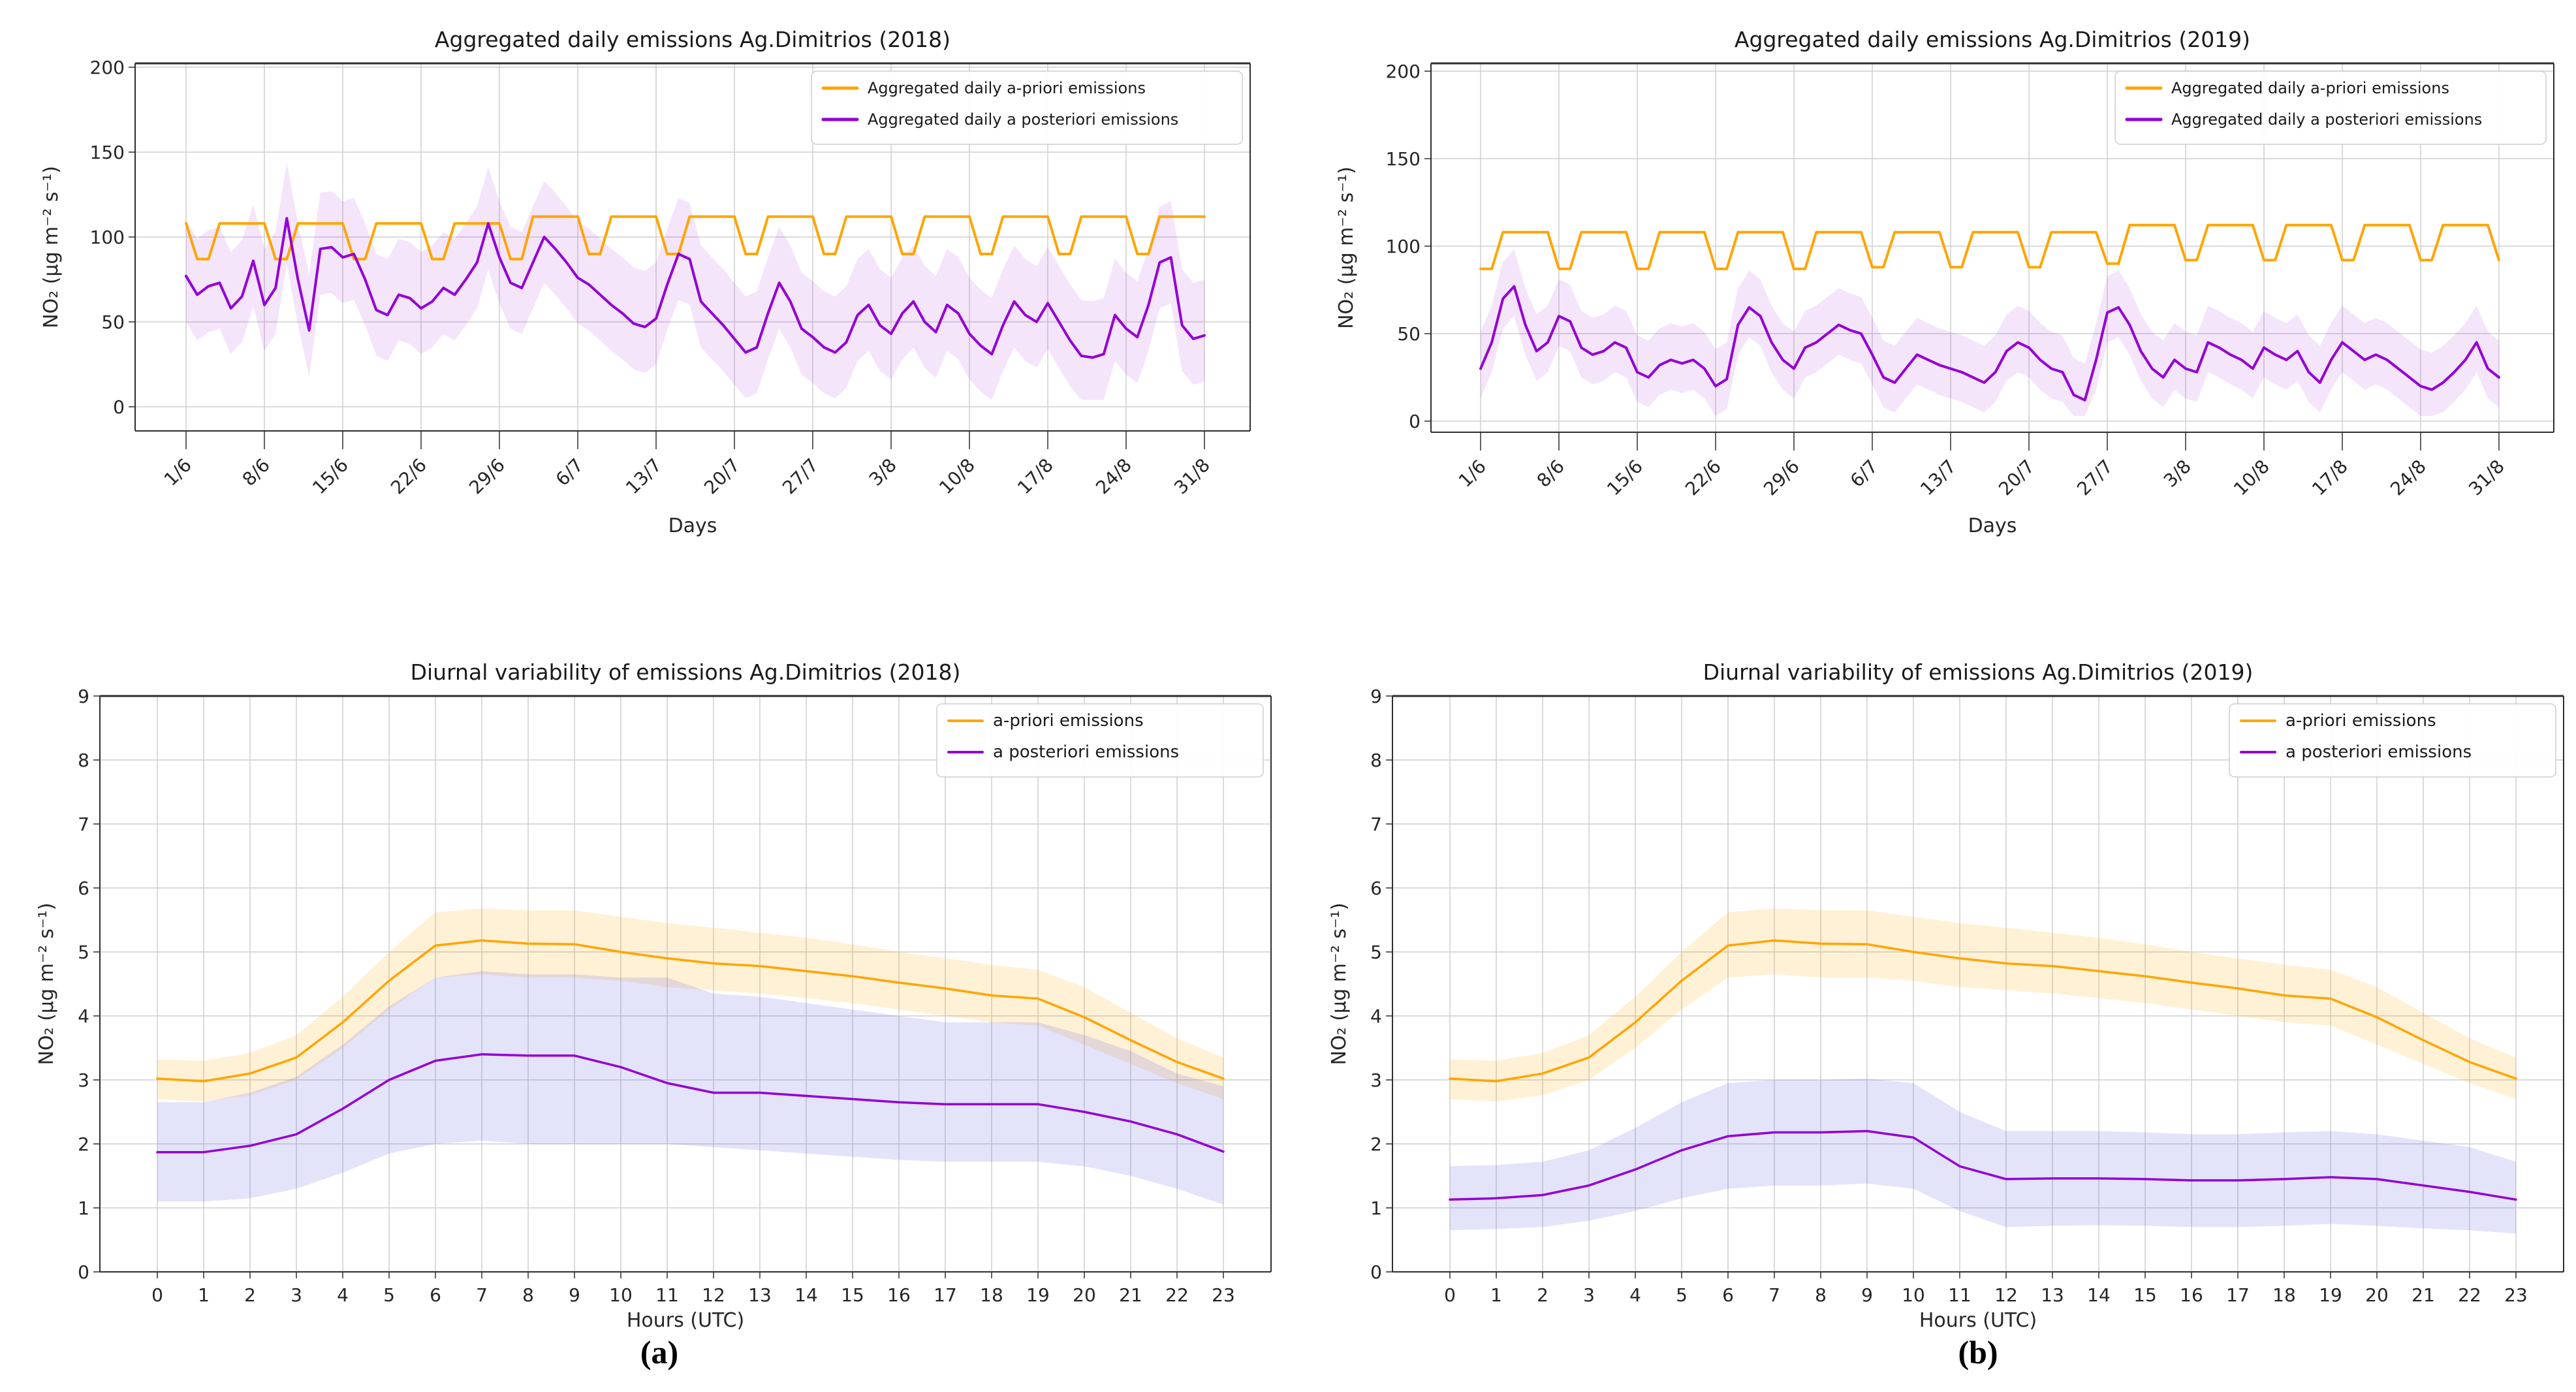 The width and height of the screenshot is (2576, 1392). I want to click on daily-2018-spines, so click(692, 247).